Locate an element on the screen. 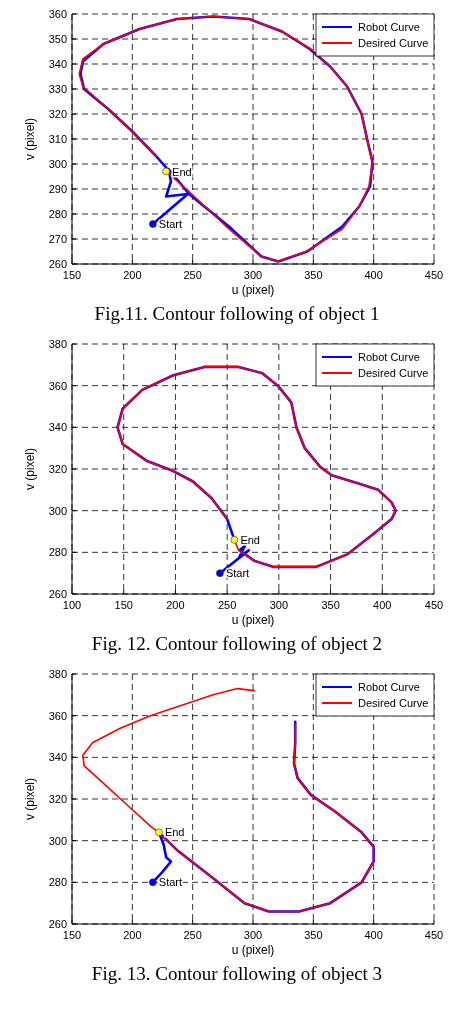 The height and width of the screenshot is (1010, 474). y-tick-label: 290 is located at coordinates (57, 189).